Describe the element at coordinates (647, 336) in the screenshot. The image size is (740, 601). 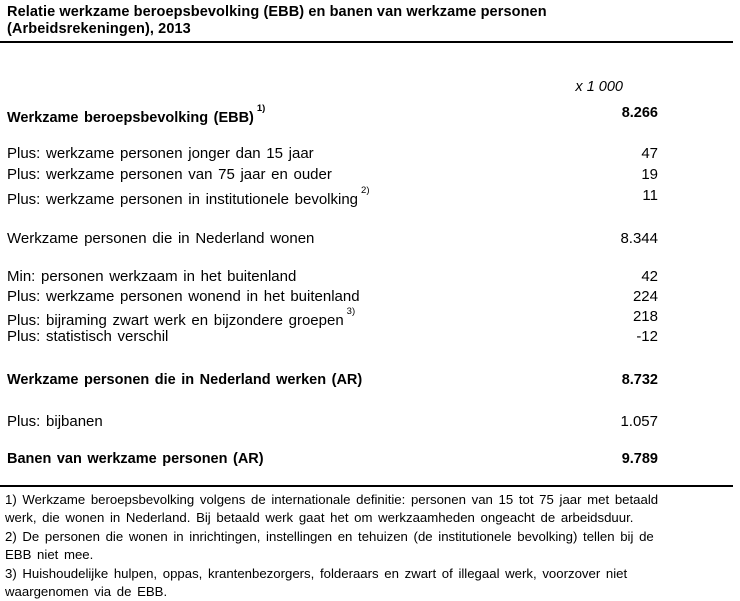
I see `row-value: -12` at that location.